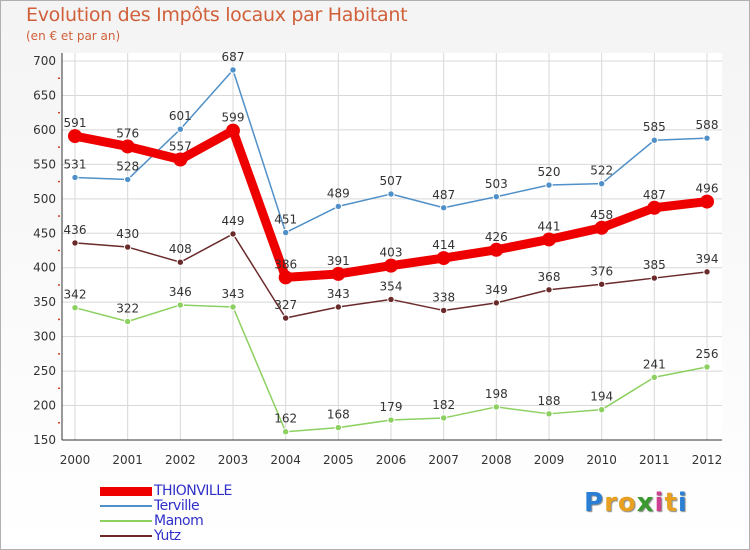 The image size is (750, 550). I want to click on data-label-yutz: 449, so click(233, 221).